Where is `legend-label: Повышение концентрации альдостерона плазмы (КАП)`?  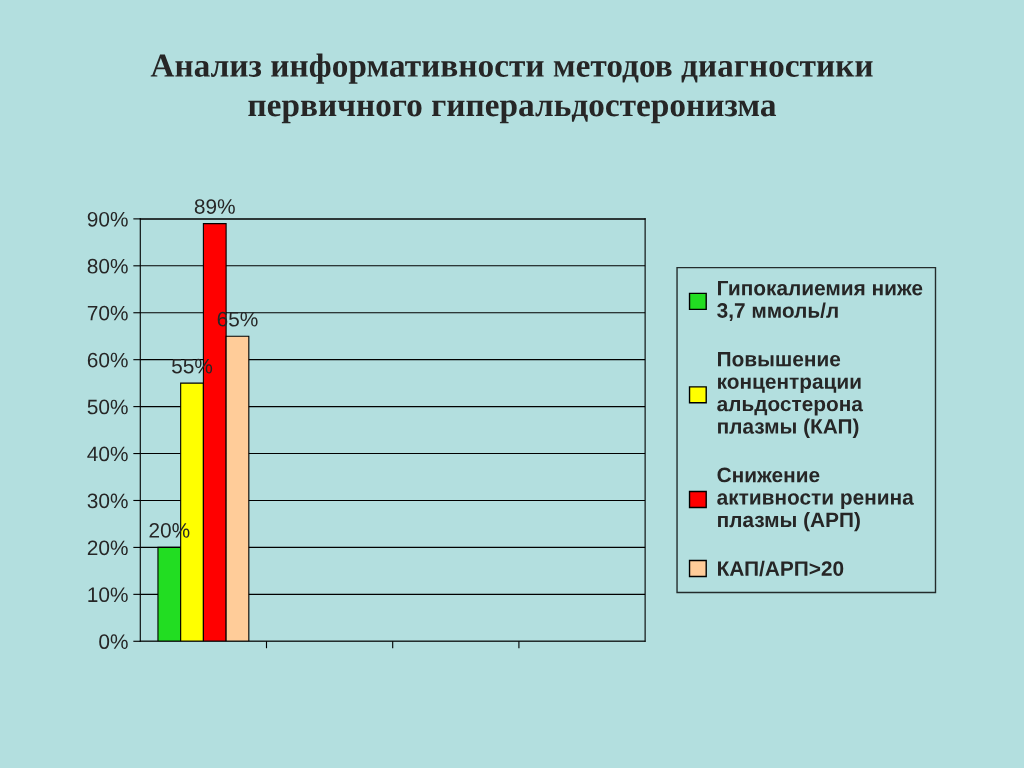
legend-label: Повышение концентрации альдостерона плазмы (КАП) is located at coordinates (790, 394).